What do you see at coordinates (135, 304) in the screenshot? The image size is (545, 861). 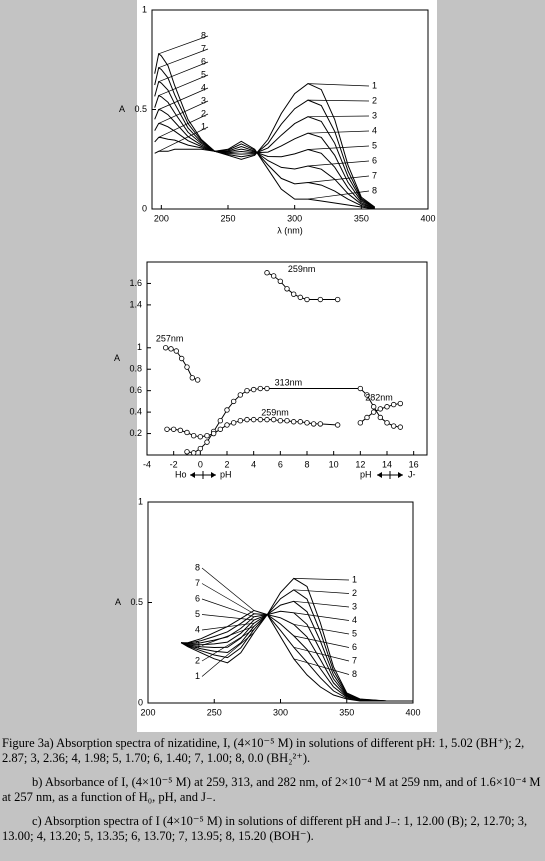 I see `y-tick-label: 1.4` at bounding box center [135, 304].